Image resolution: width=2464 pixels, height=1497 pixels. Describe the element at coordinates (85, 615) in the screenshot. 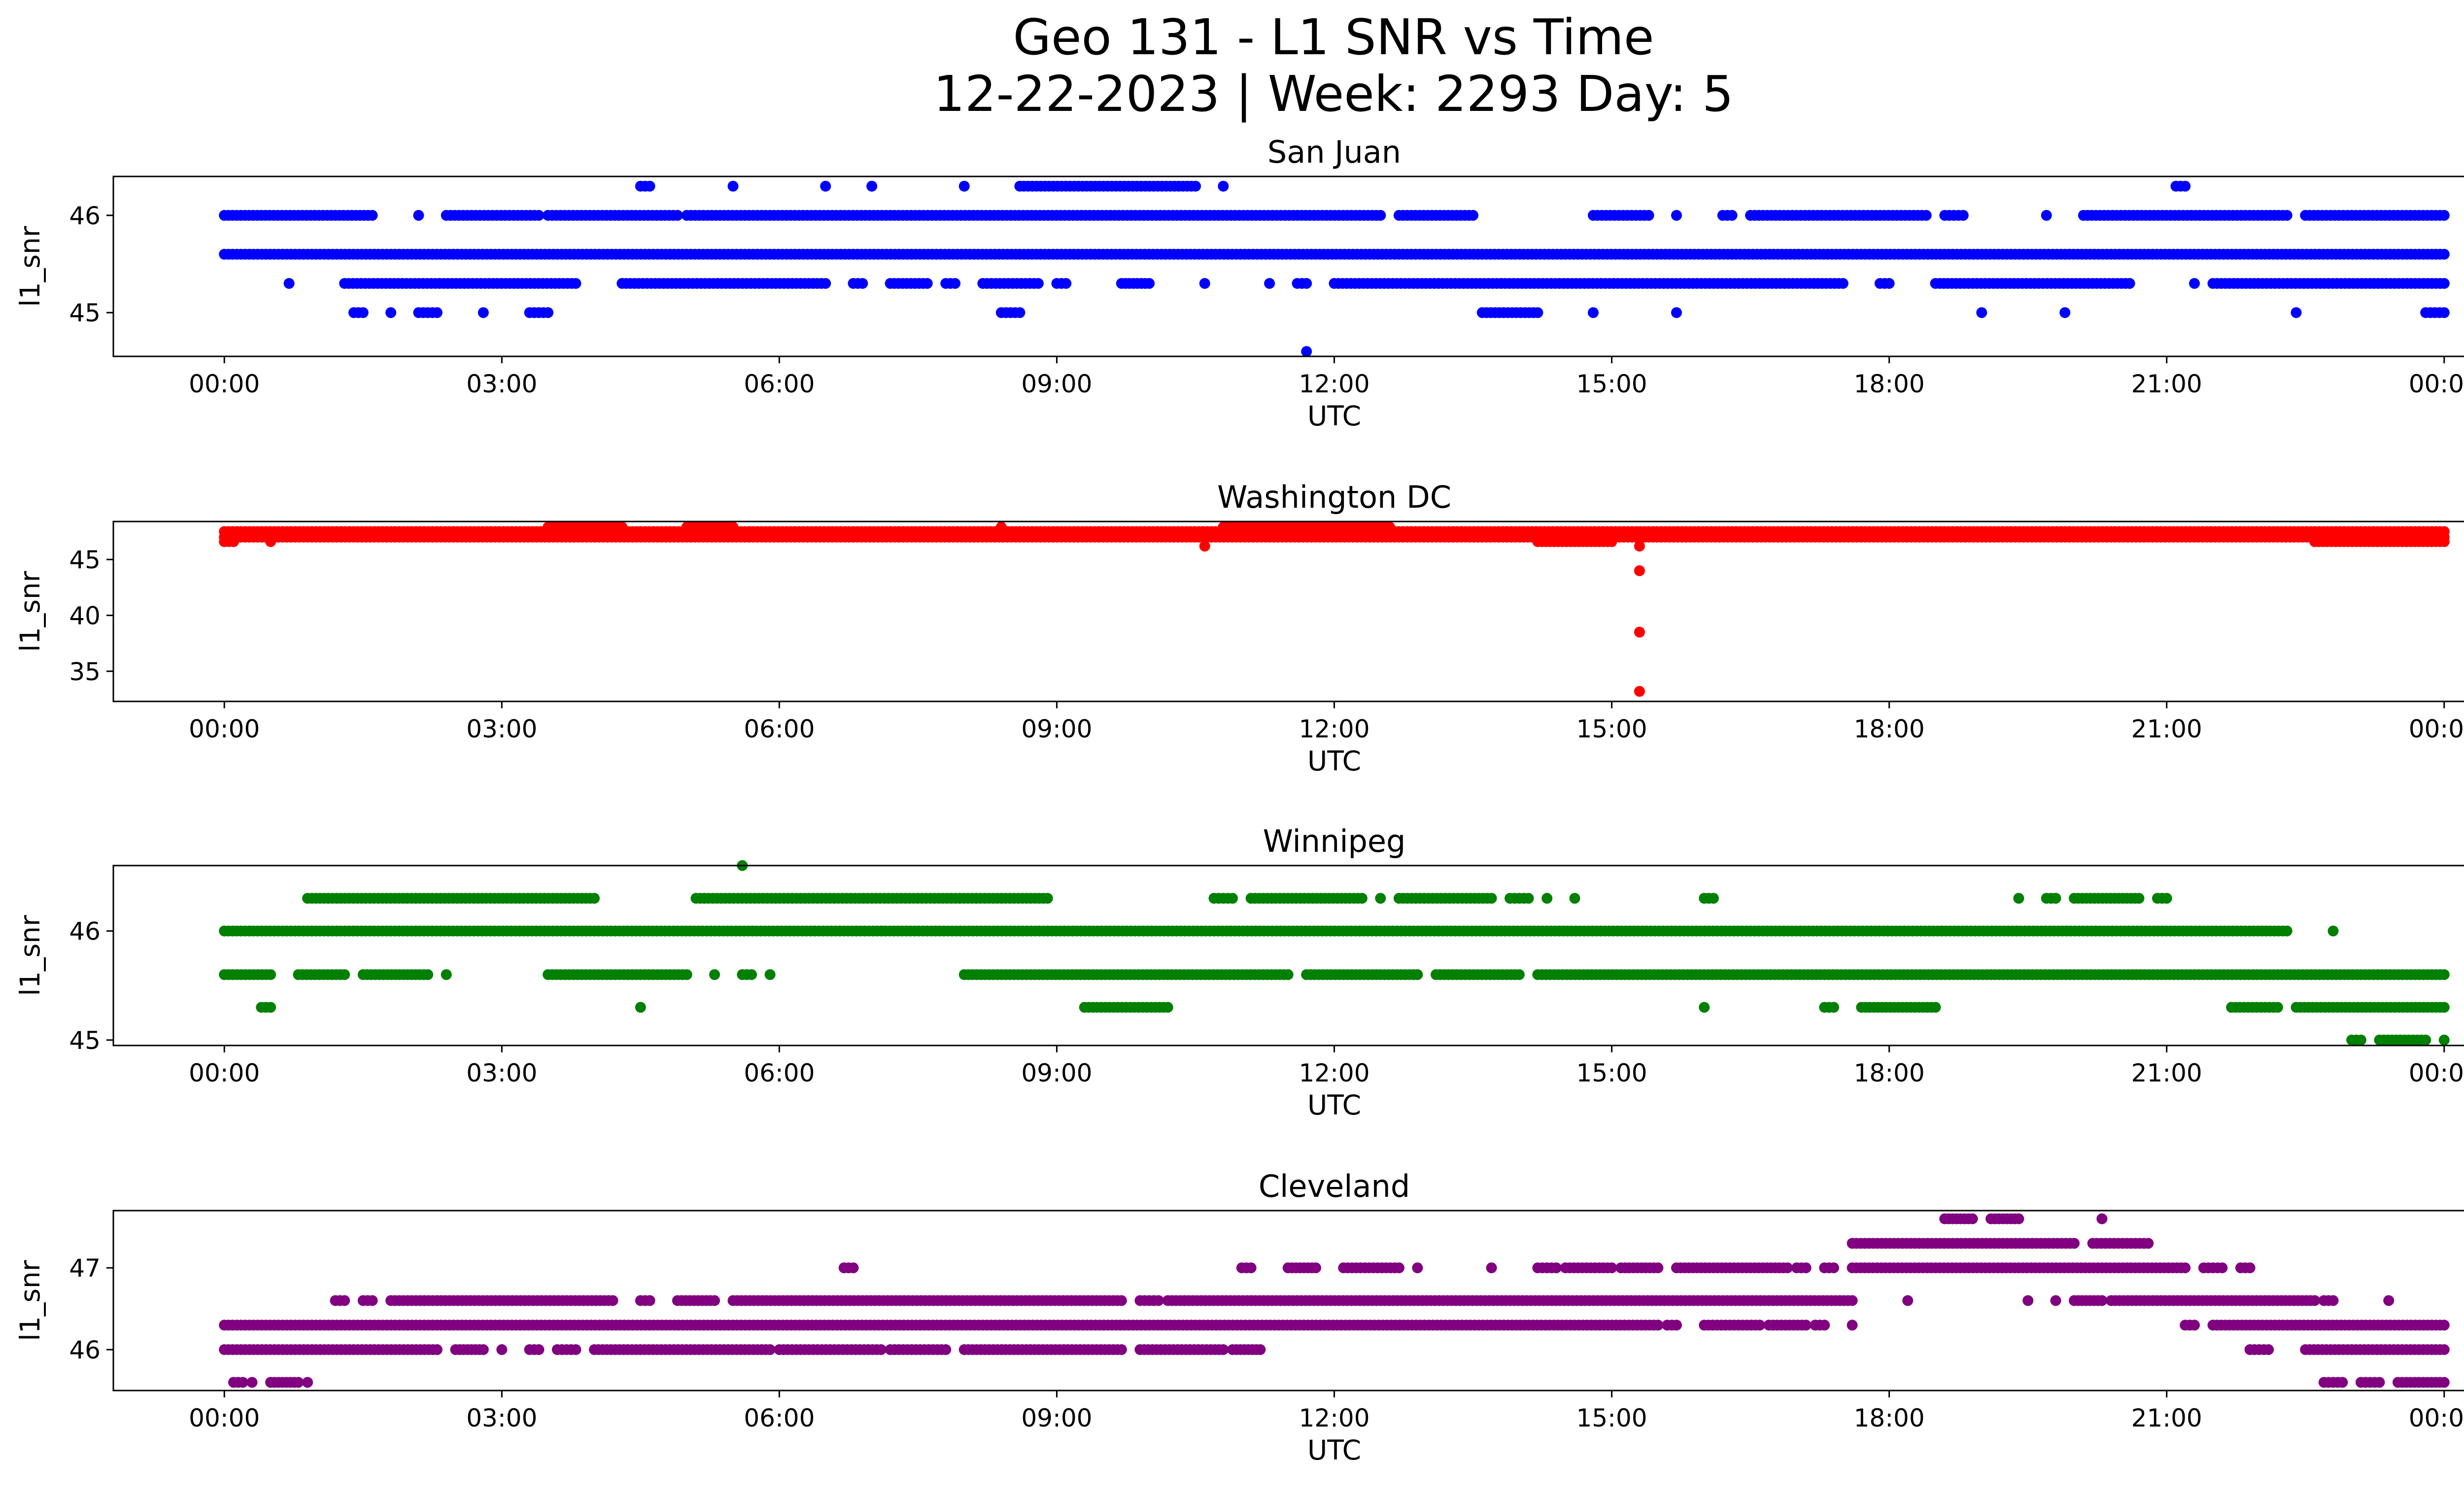

I see `y-tick-label: 40` at that location.